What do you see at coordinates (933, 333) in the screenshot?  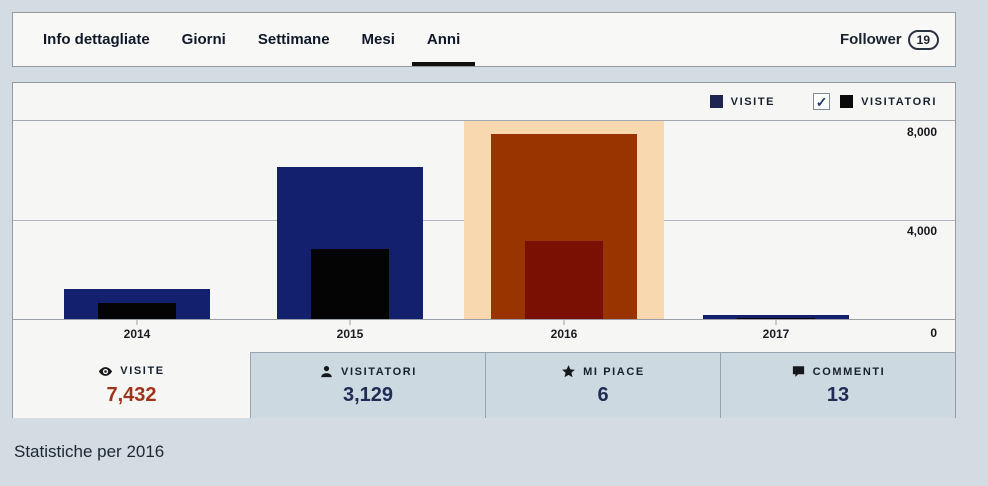 I see `y-axis-tick-0: 0` at bounding box center [933, 333].